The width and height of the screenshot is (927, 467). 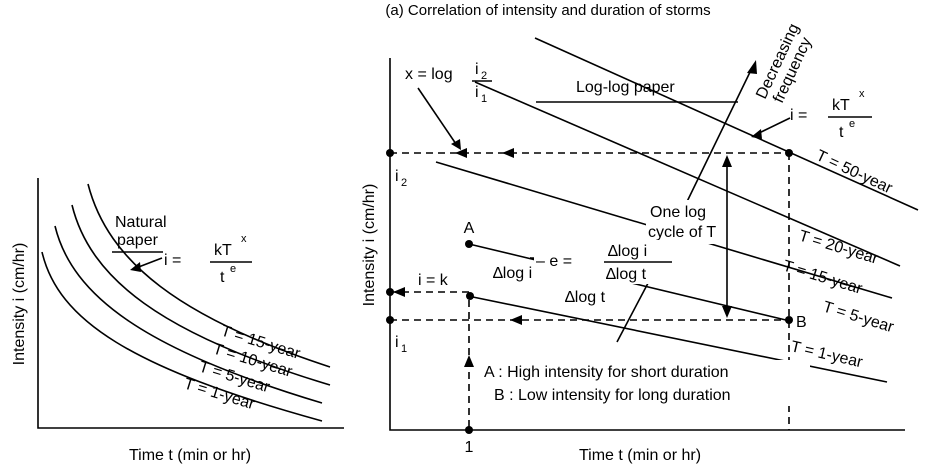 What do you see at coordinates (190, 455) in the screenshot?
I see `left-x-axis-label: Time t (min or hr)` at bounding box center [190, 455].